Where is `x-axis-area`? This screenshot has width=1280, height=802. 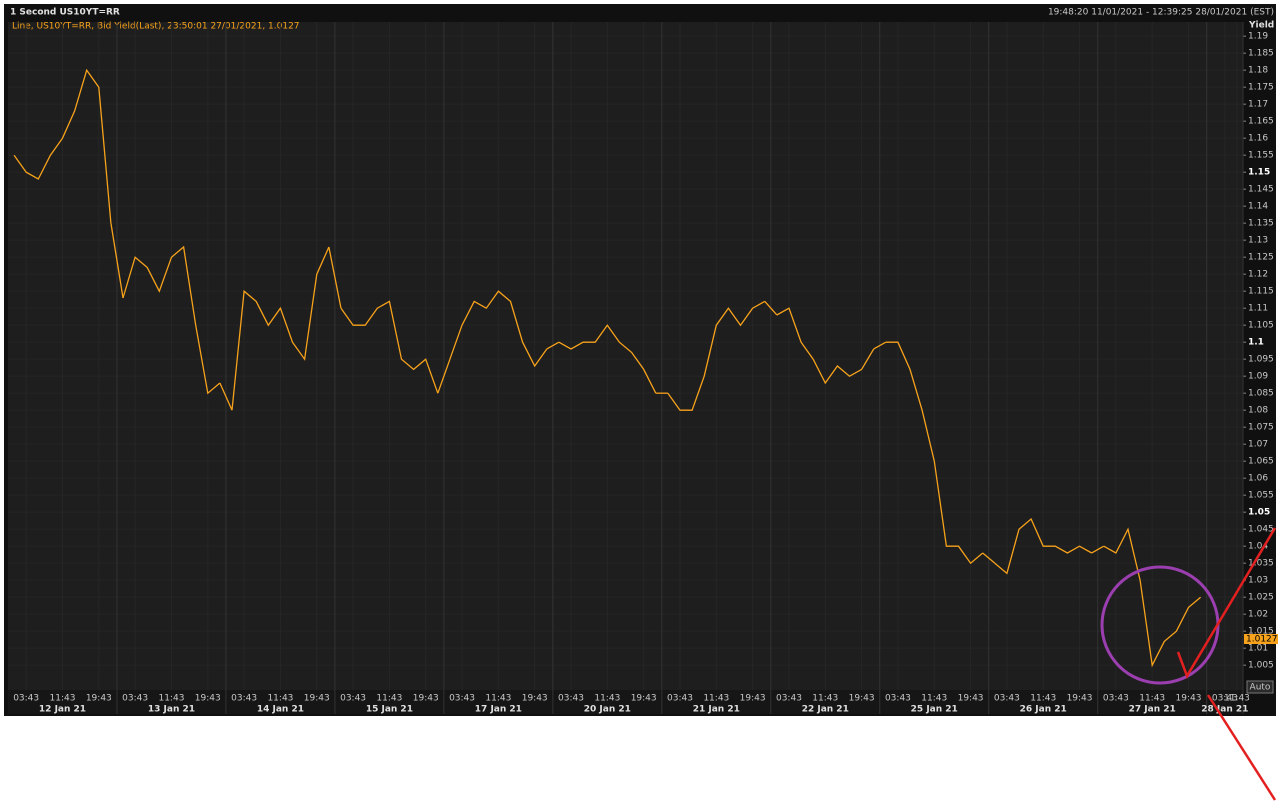
x-axis-area is located at coordinates (625, 702).